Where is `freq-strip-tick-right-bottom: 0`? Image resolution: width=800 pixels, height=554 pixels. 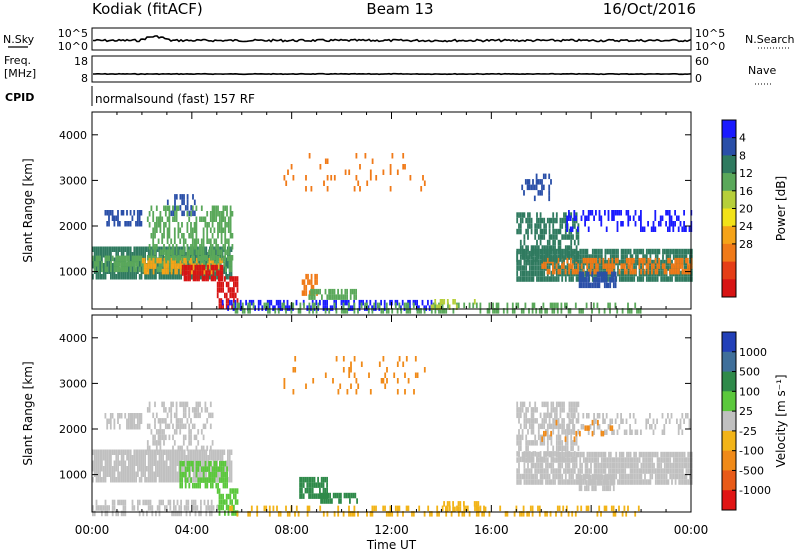
freq-strip-tick-right-bottom: 0 is located at coordinates (698, 78).